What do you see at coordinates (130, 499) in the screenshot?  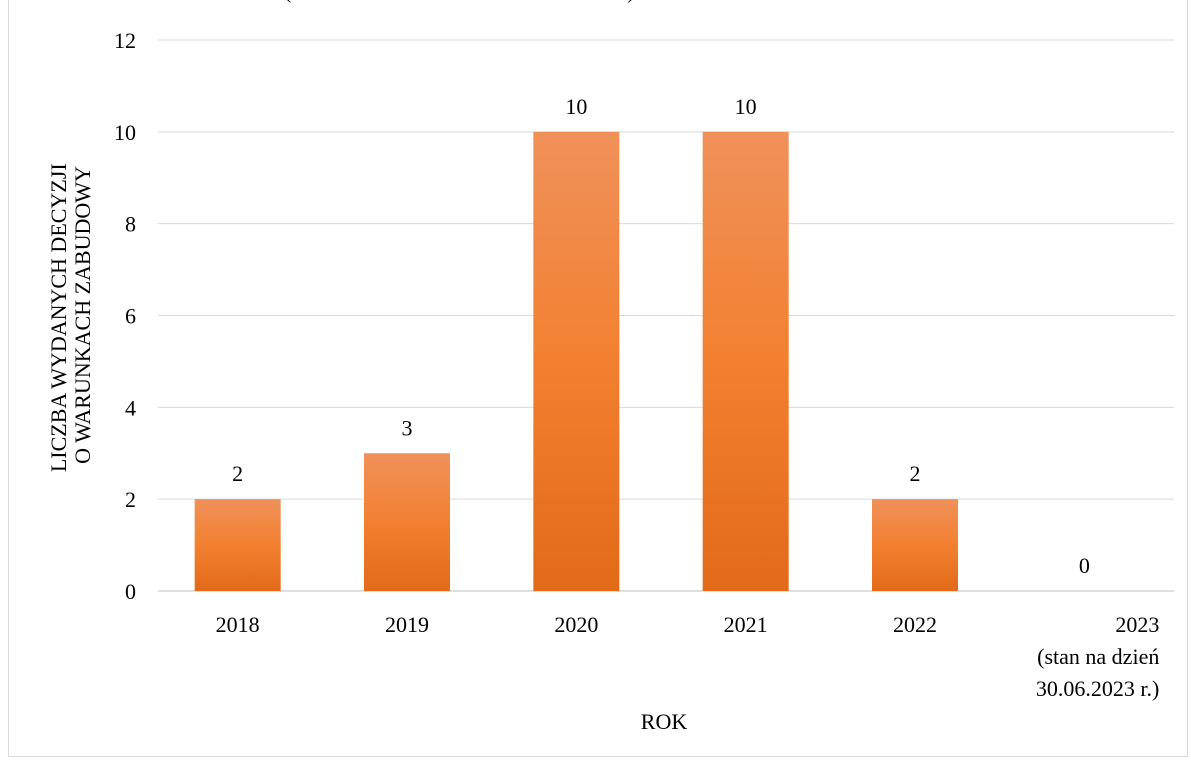 I see `y-tick-label: 2` at bounding box center [130, 499].